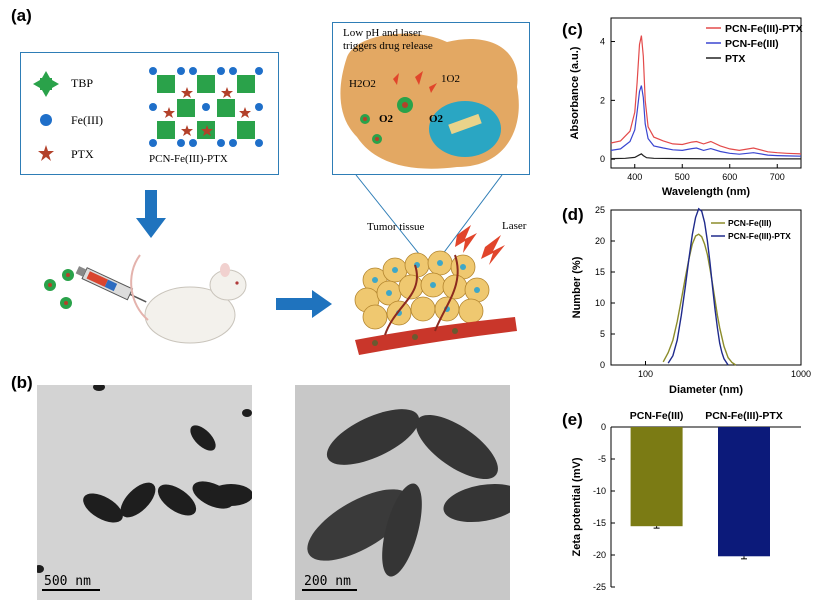  I want to click on tem-image-left: 500 nm, so click(144, 492).